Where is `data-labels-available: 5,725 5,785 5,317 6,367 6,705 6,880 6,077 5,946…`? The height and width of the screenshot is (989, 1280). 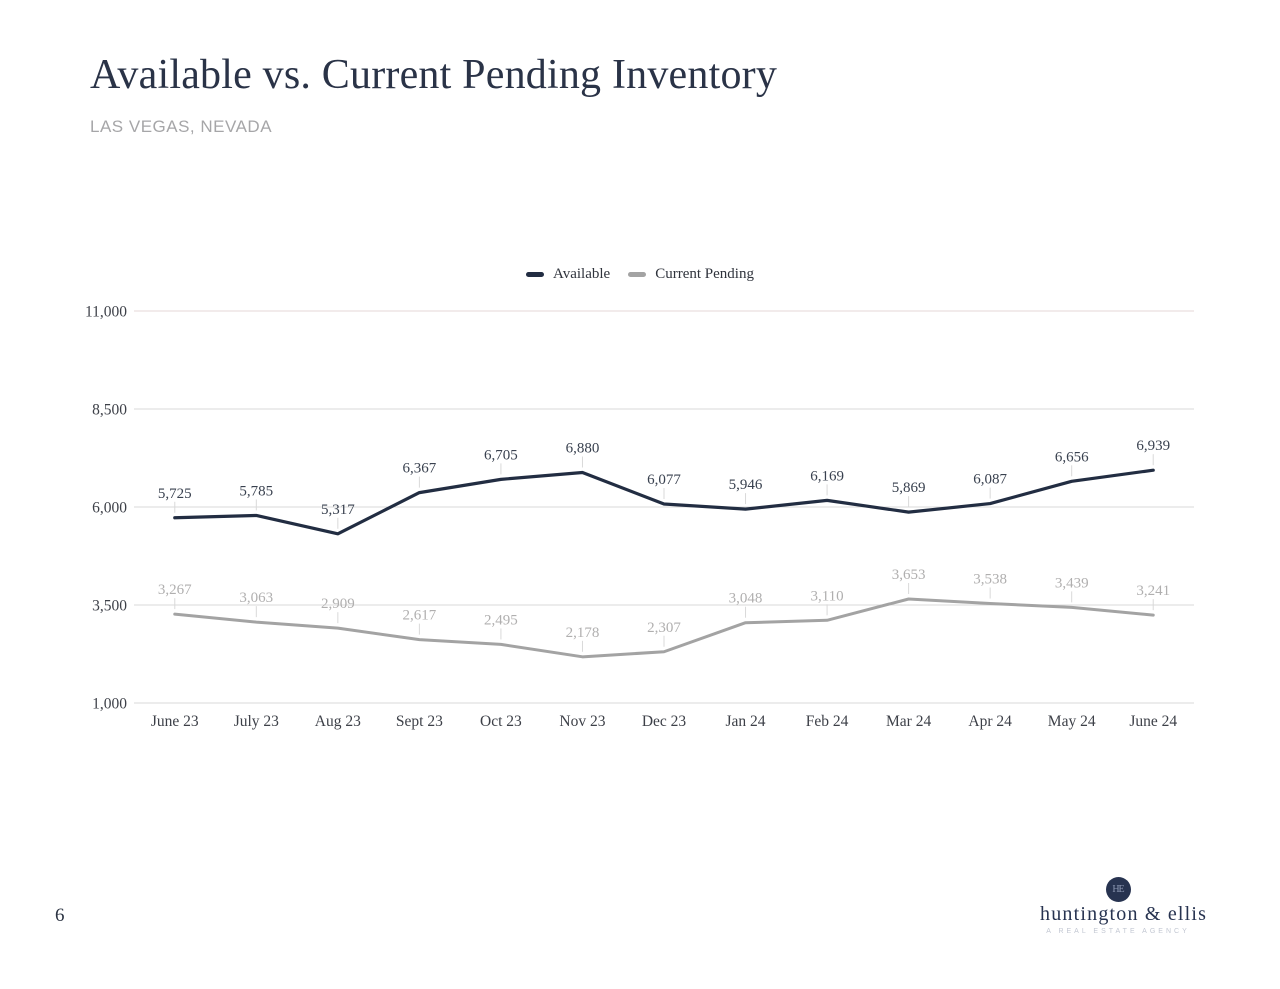
data-labels-available: 5,725 5,785 5,317 6,367 6,705 6,880 6,077 5,946… is located at coordinates (664, 478).